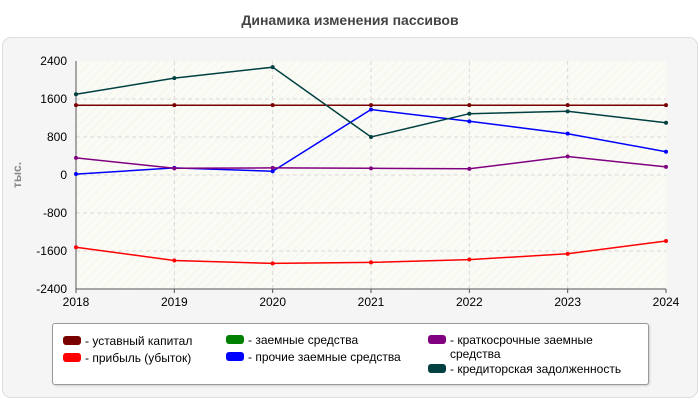  Describe the element at coordinates (76, 302) in the screenshot. I see `x-tick-label: 2018` at that location.